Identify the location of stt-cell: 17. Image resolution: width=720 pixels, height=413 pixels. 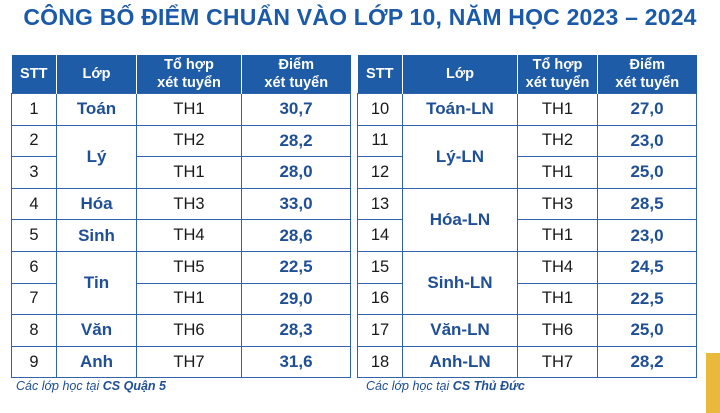
(380, 330).